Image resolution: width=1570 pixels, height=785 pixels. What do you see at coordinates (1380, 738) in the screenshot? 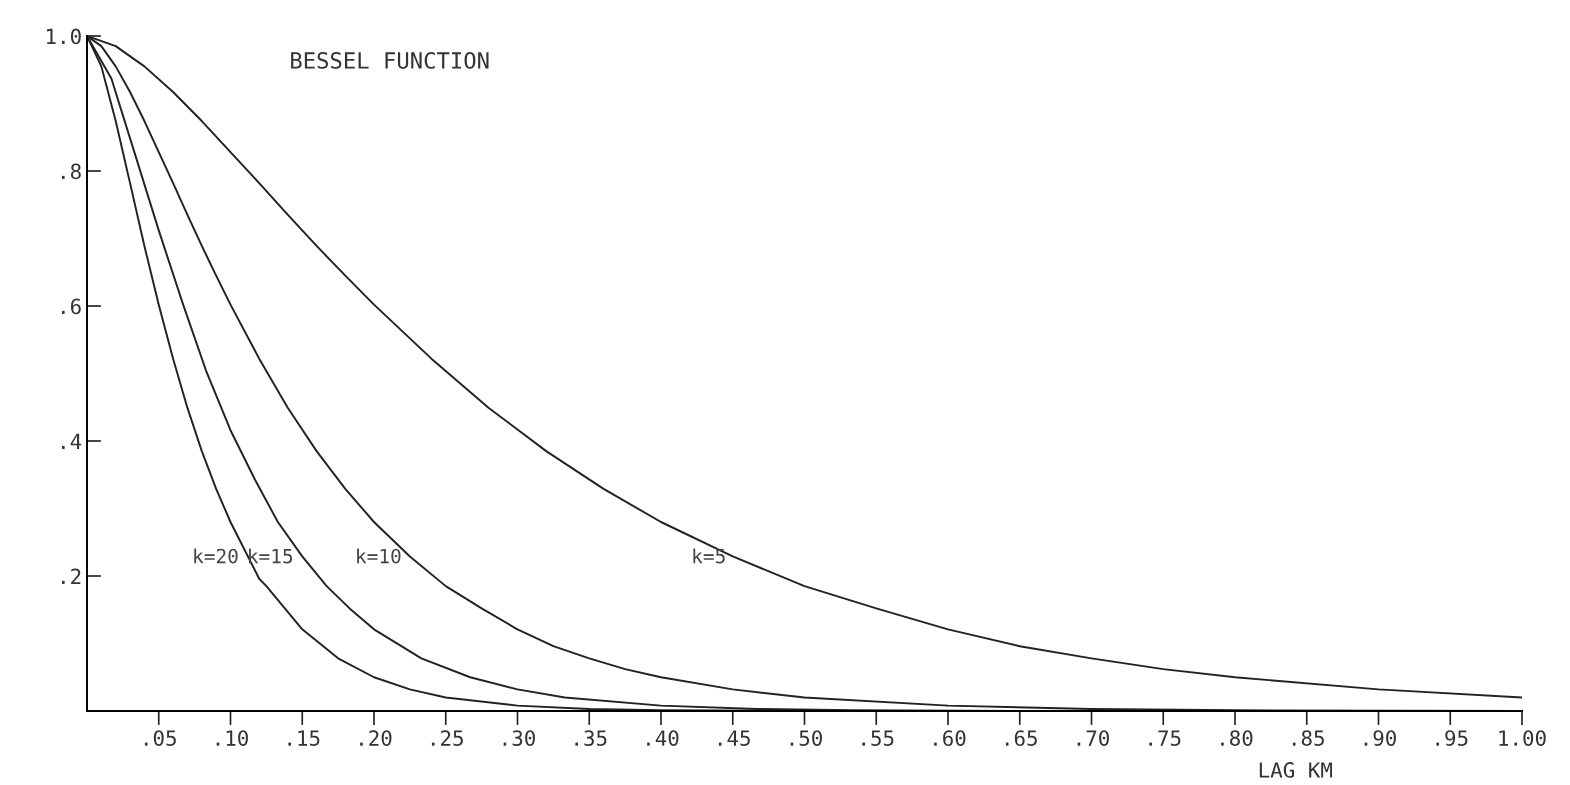
I see `x-tick-label: .90` at bounding box center [1380, 738].